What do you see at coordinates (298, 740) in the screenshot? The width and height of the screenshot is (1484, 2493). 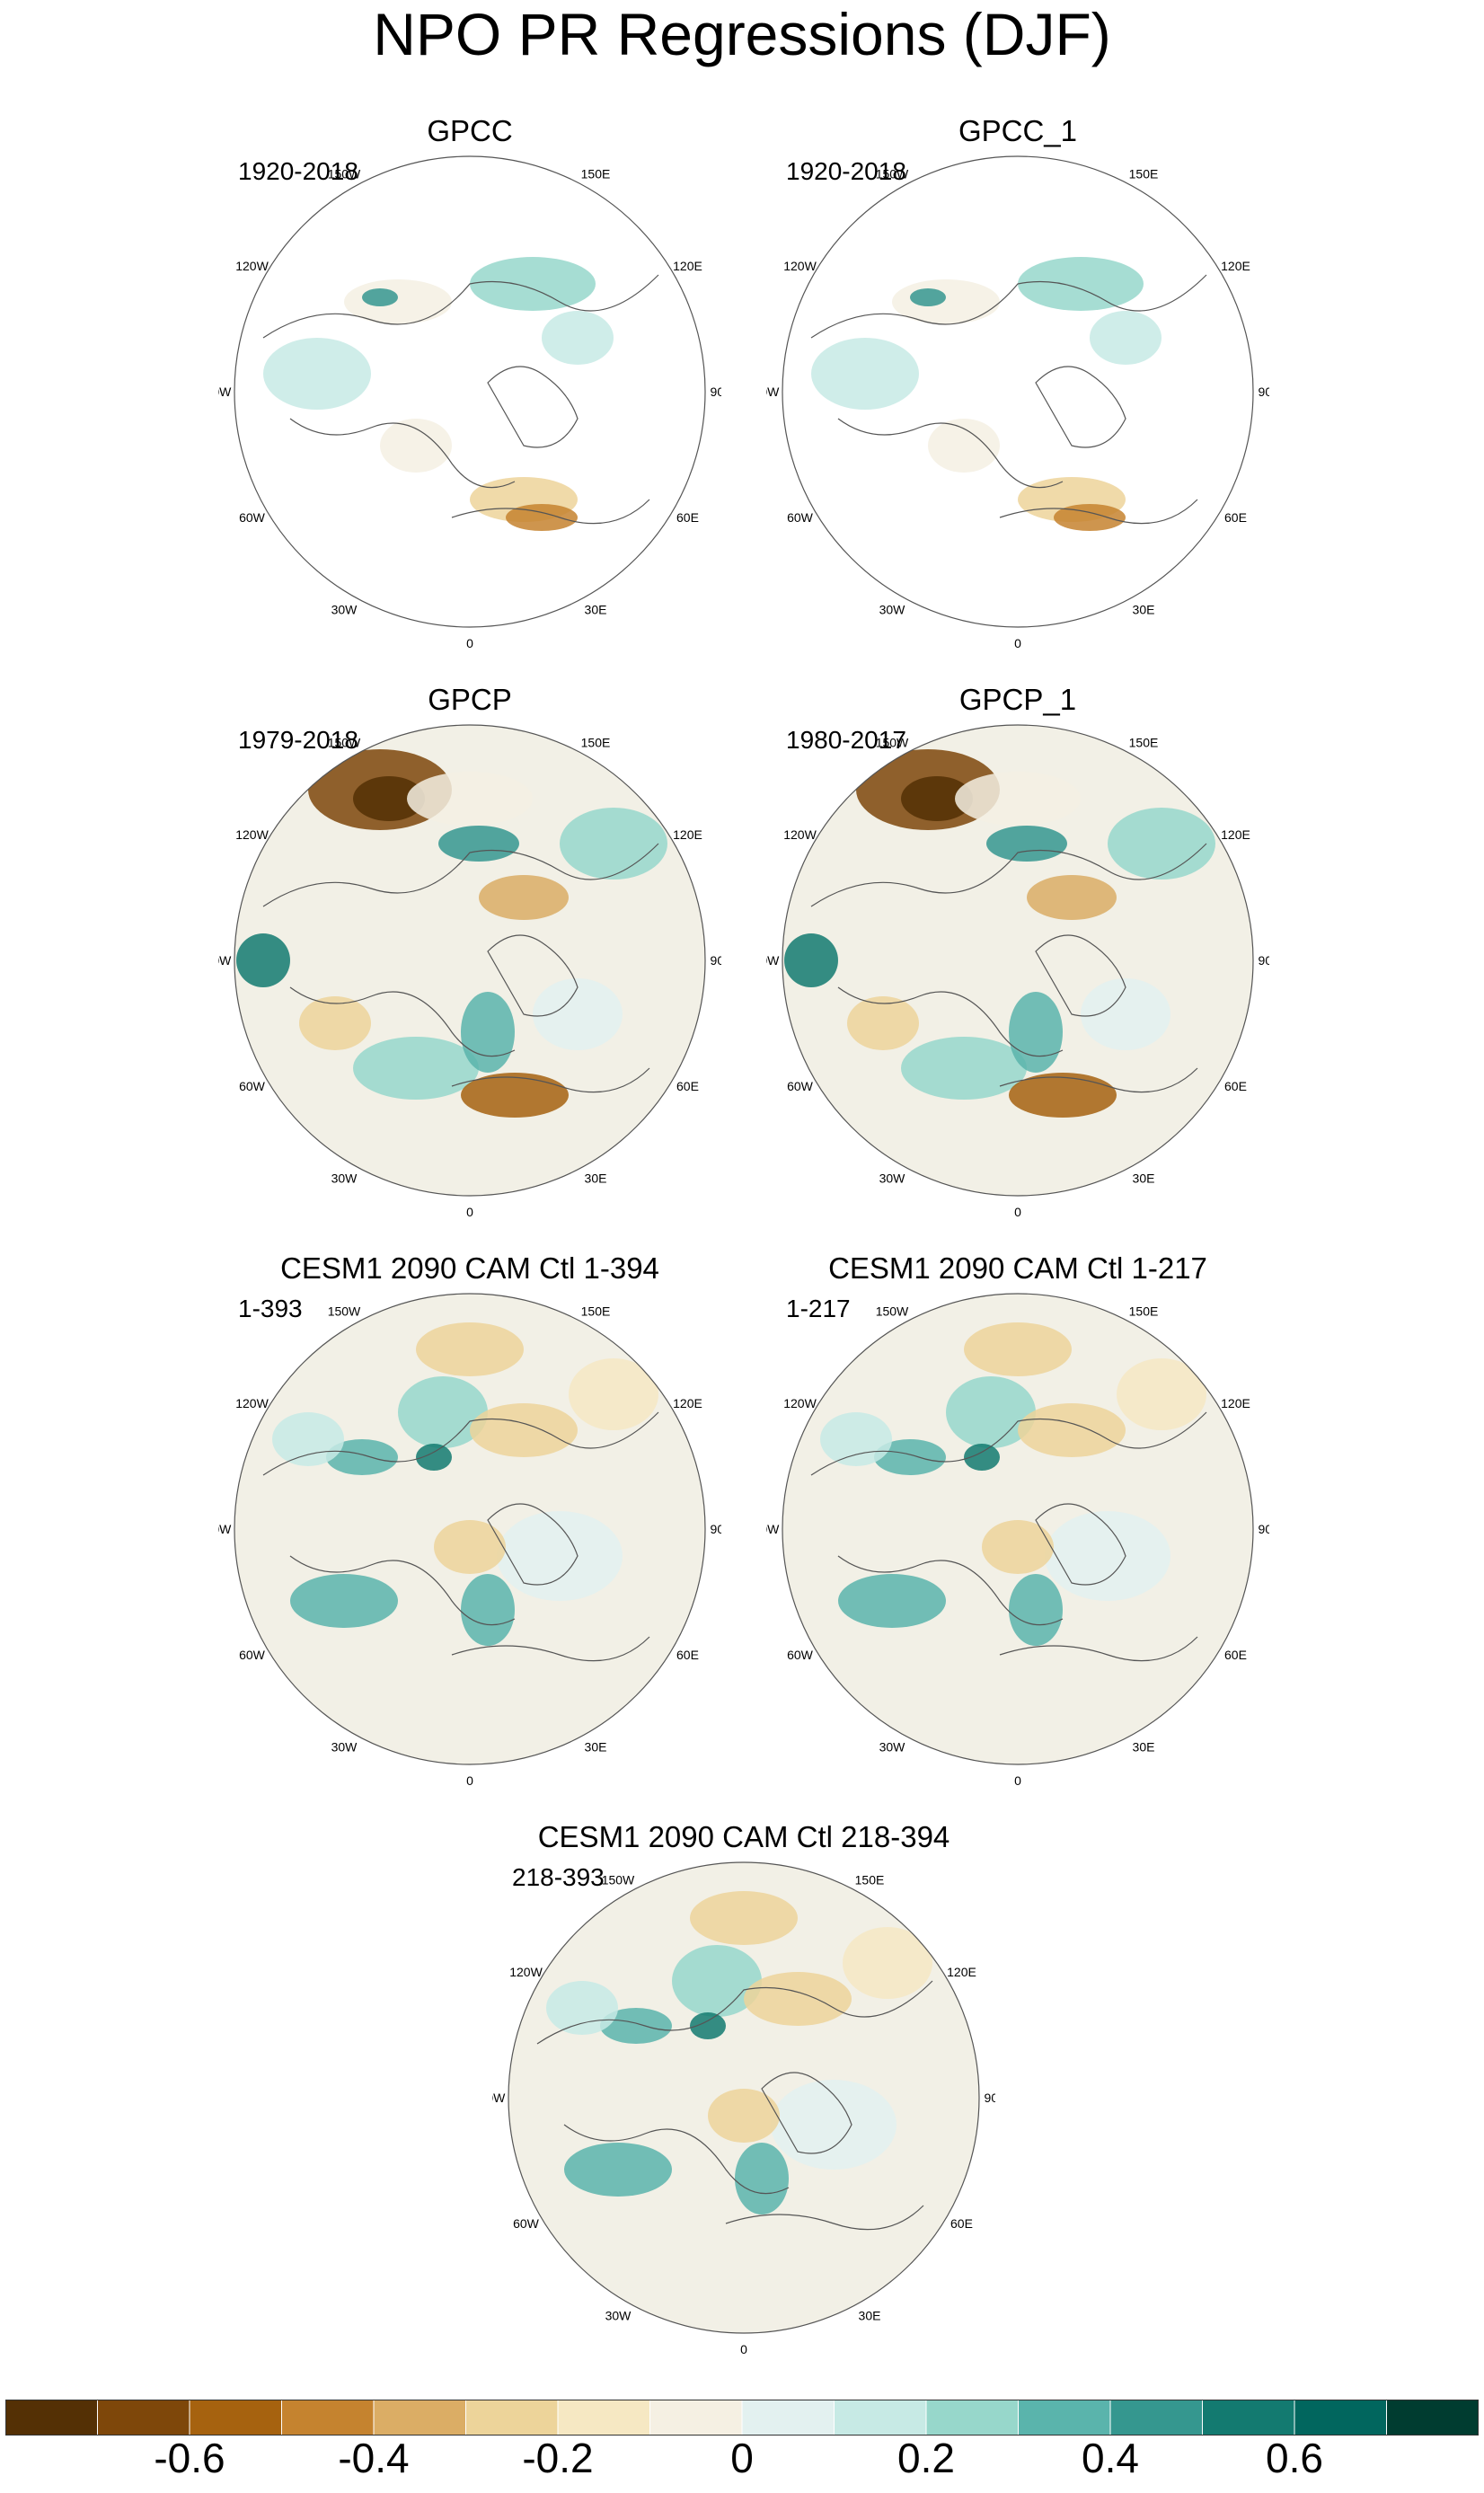 I see `panel-period: 1979-2018` at bounding box center [298, 740].